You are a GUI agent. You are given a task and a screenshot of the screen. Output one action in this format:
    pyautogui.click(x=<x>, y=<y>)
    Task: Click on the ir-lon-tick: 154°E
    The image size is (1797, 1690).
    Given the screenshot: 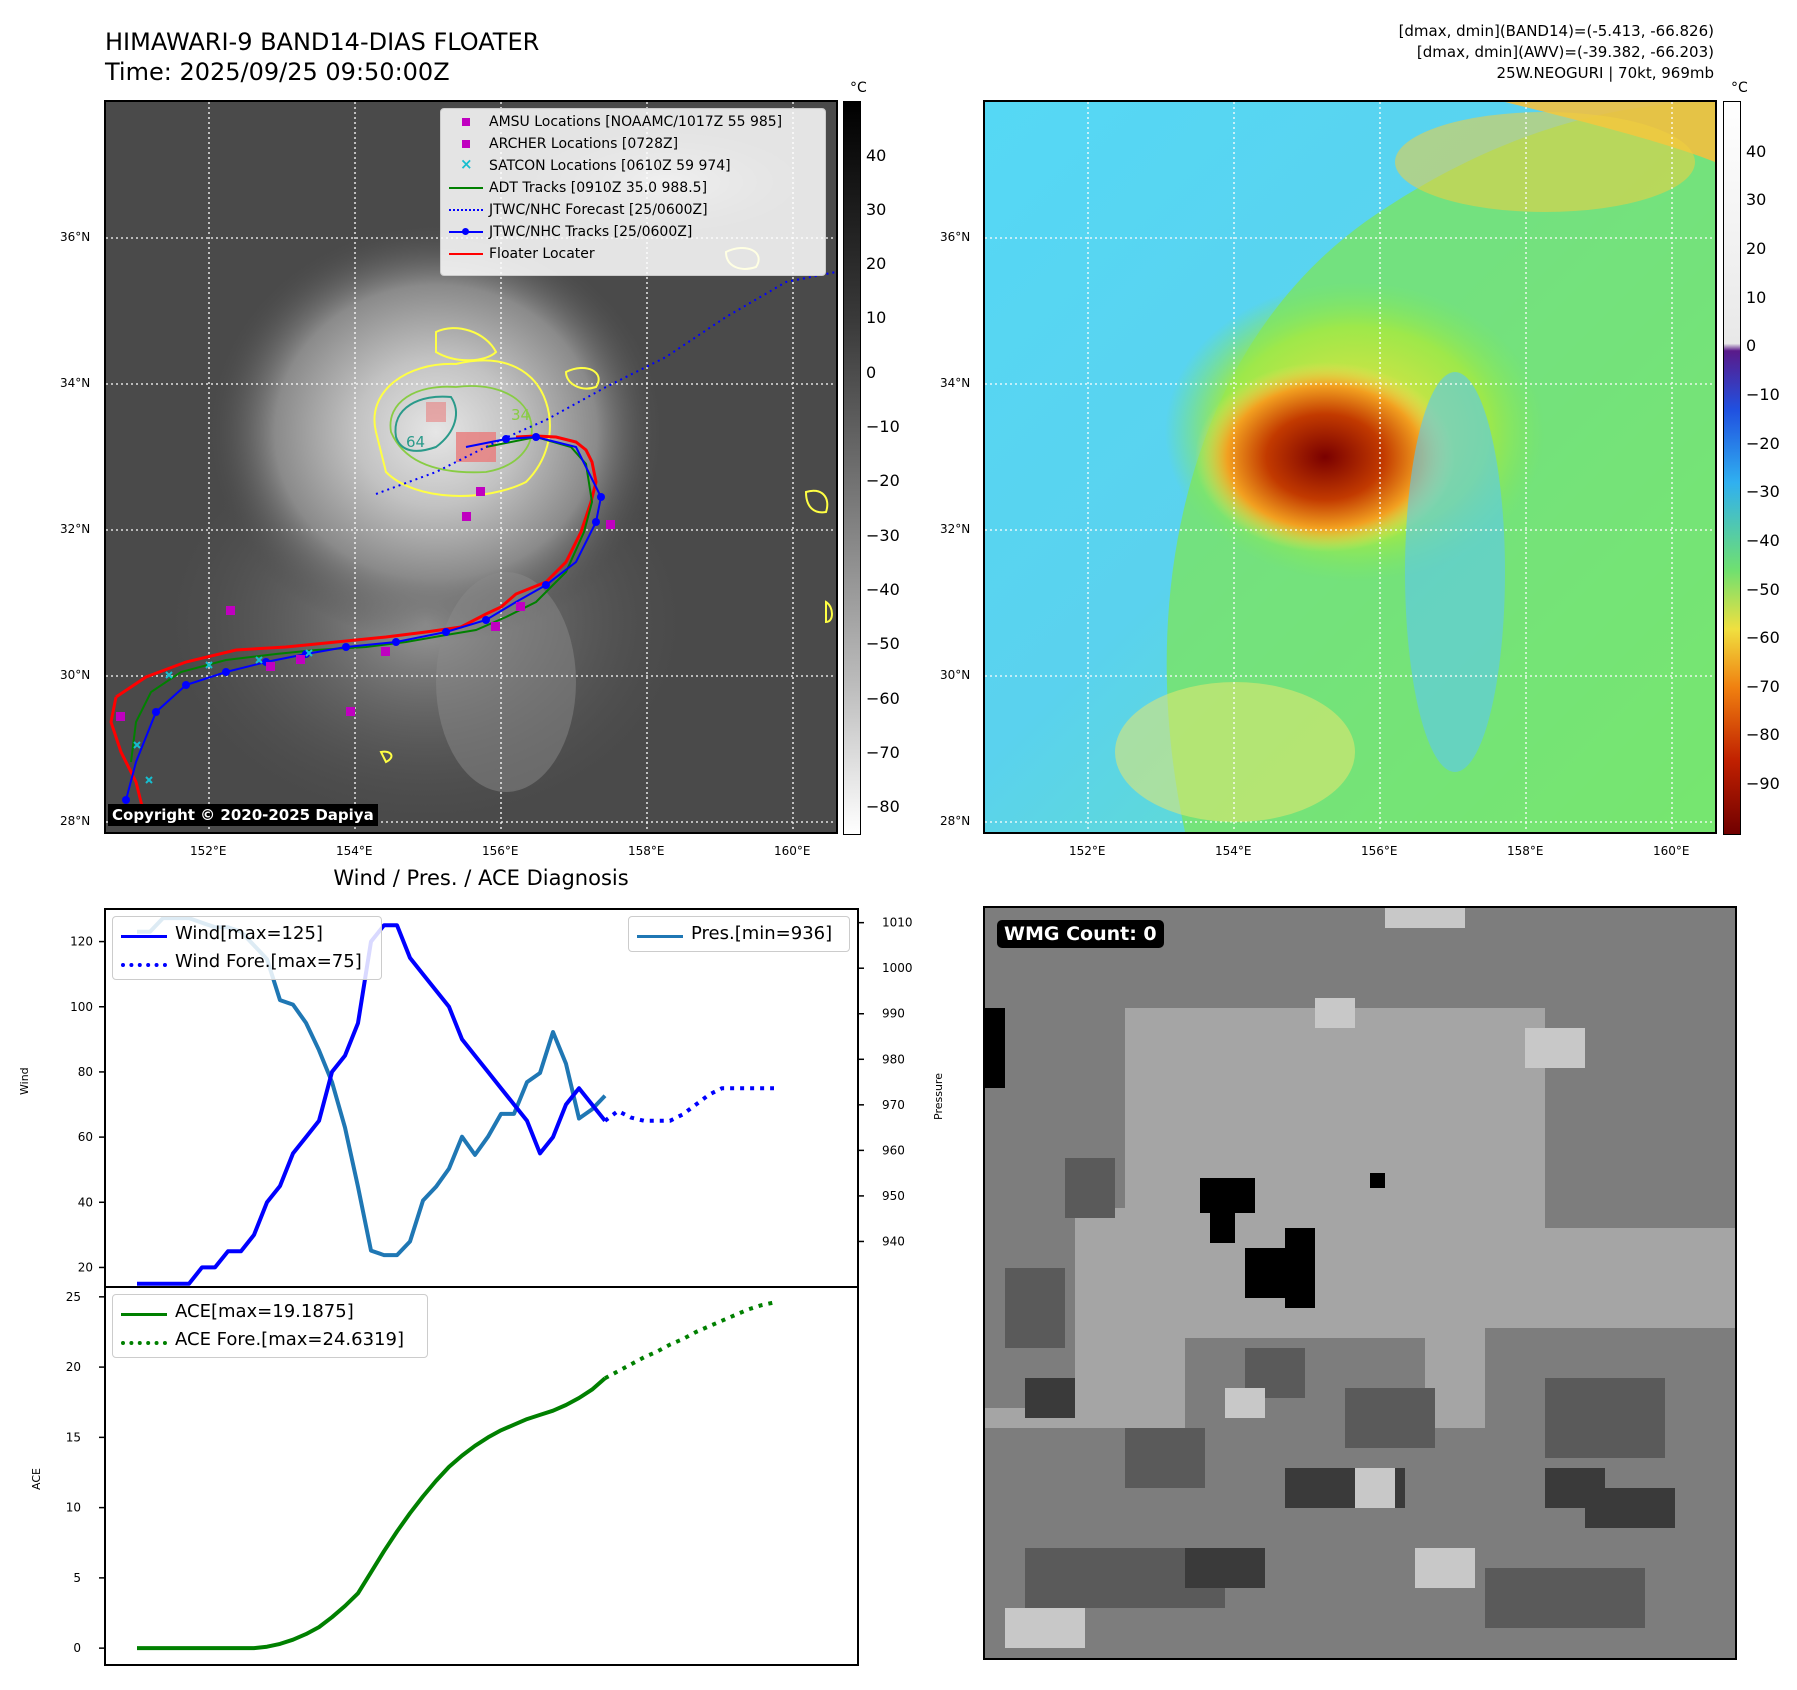 What is the action you would take?
    pyautogui.click(x=354, y=851)
    